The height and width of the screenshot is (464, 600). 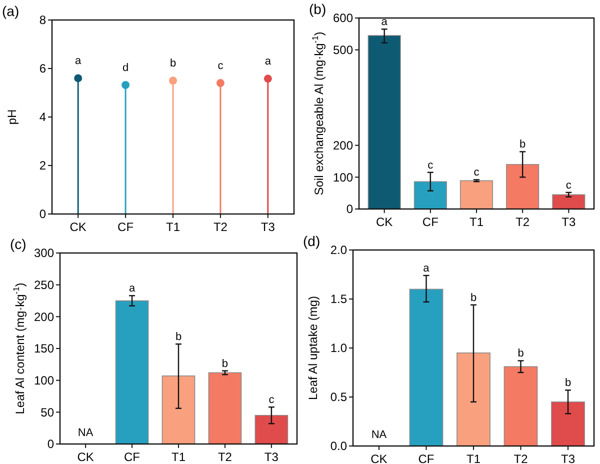 I want to click on y-tick-label: 2.0, so click(x=339, y=250).